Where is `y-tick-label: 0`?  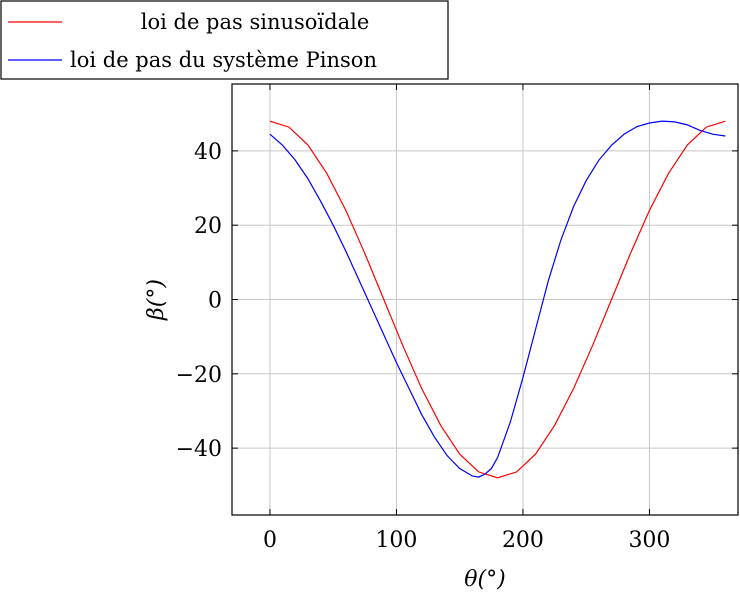
y-tick-label: 0 is located at coordinates (215, 301).